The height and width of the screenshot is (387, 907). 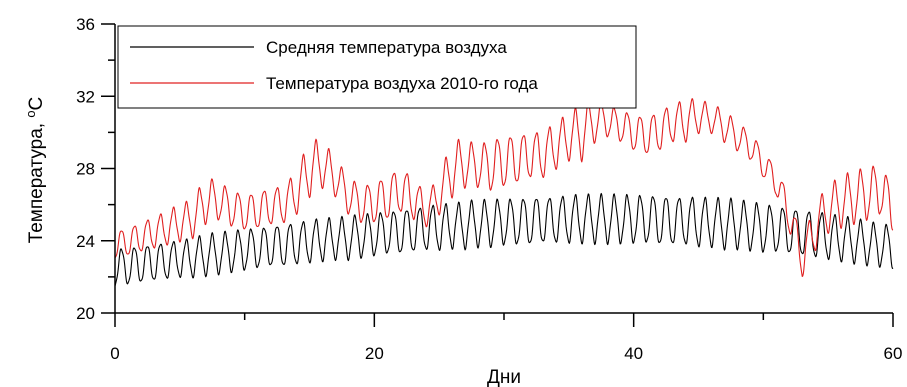 I want to click on y-tick-labels: 20 24 28 32 36, so click(x=85, y=169).